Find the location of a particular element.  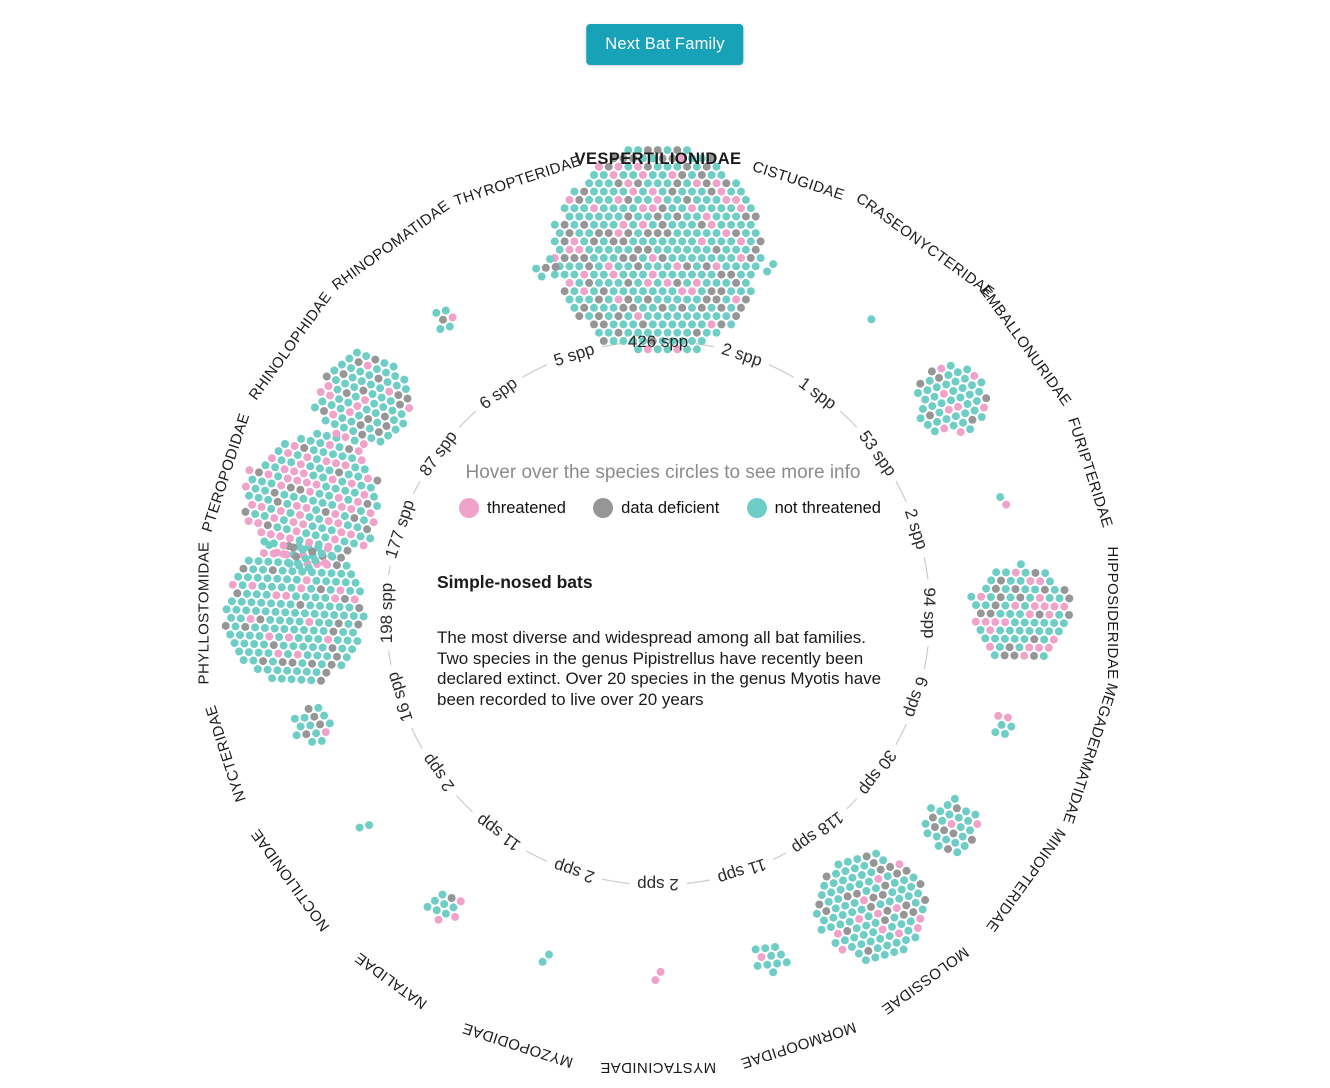

species-dot-nycteridae is located at coordinates (300, 726).